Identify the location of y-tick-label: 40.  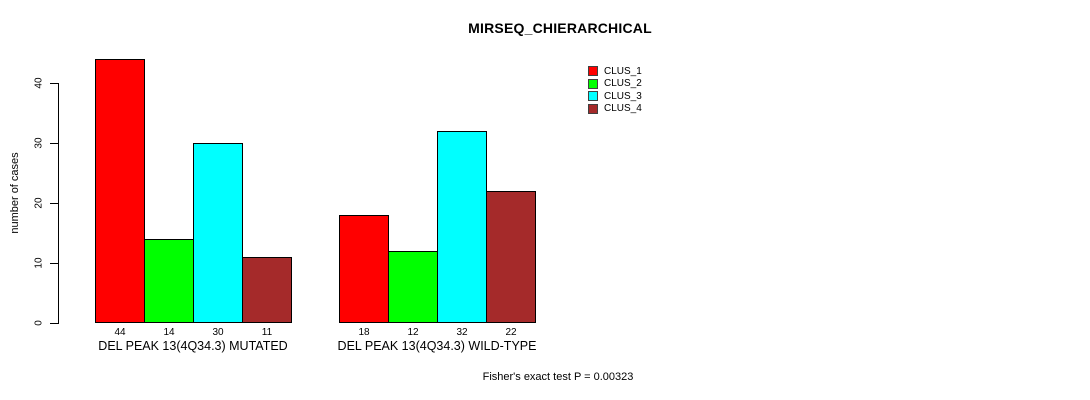
(39, 83).